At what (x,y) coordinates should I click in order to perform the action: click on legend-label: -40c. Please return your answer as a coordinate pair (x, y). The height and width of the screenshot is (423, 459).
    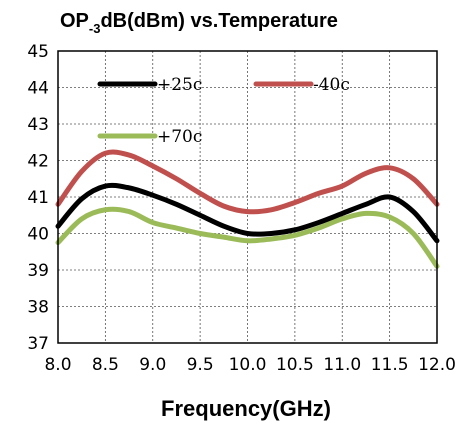
    Looking at the image, I should click on (331, 85).